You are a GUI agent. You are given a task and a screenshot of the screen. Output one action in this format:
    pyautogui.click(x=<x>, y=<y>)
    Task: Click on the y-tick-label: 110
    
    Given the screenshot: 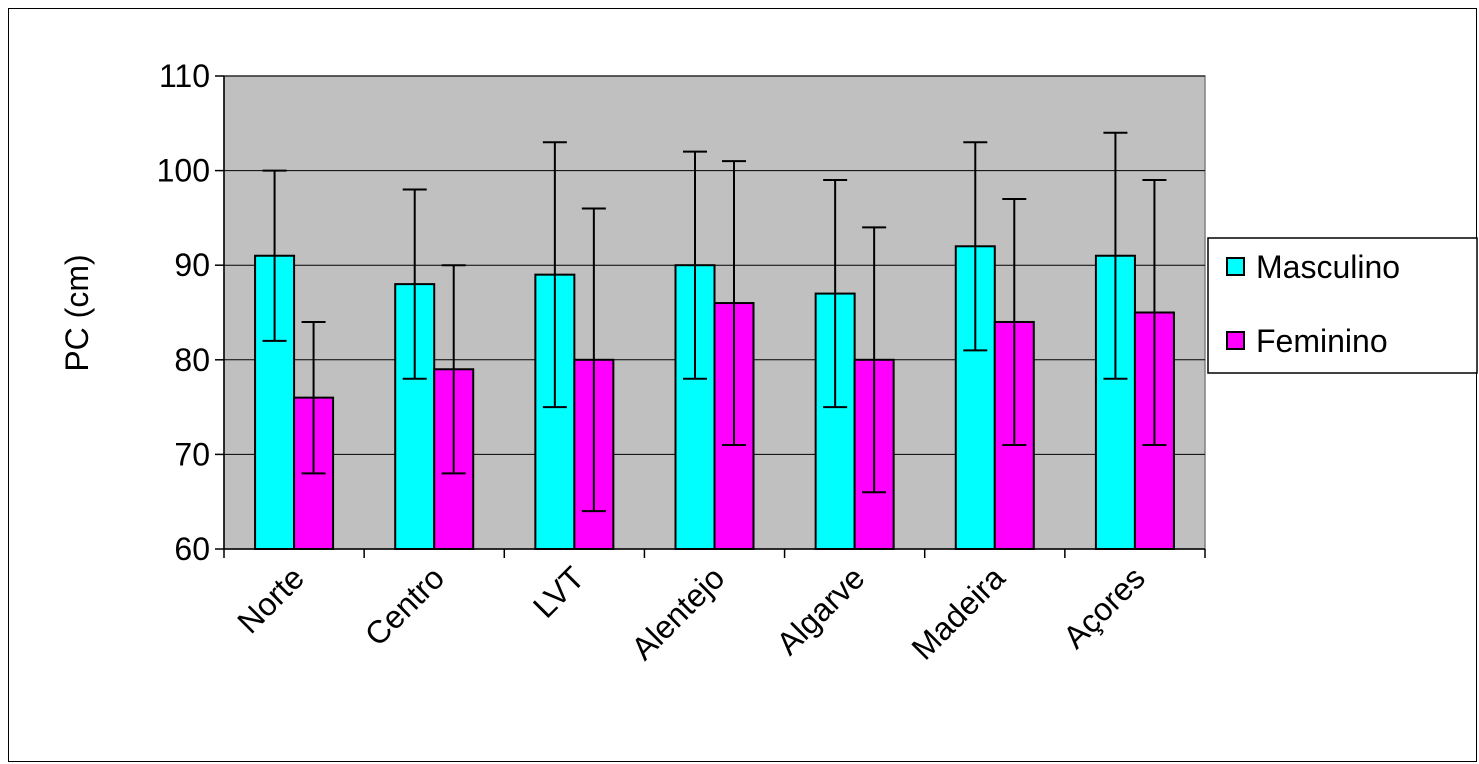 What is the action you would take?
    pyautogui.click(x=184, y=76)
    